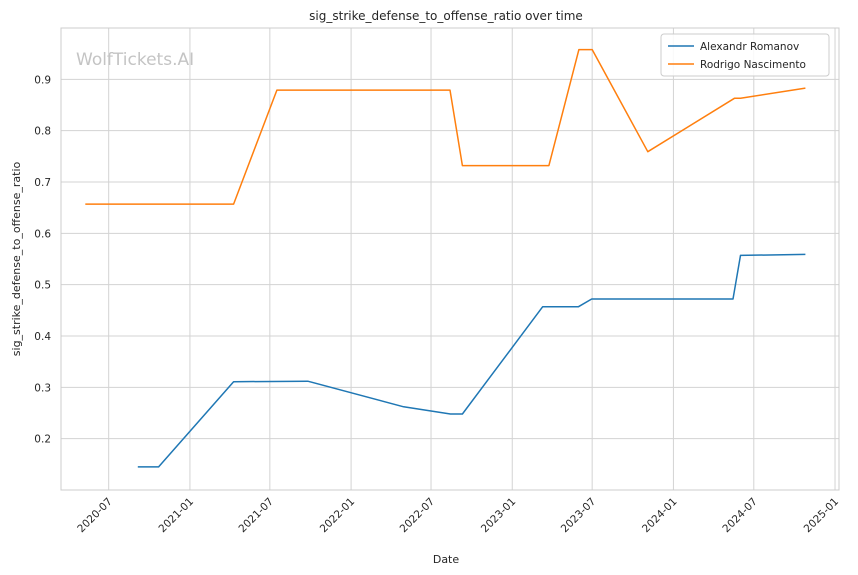  Describe the element at coordinates (418, 516) in the screenshot. I see `x-tick-label: 2022-07` at that location.